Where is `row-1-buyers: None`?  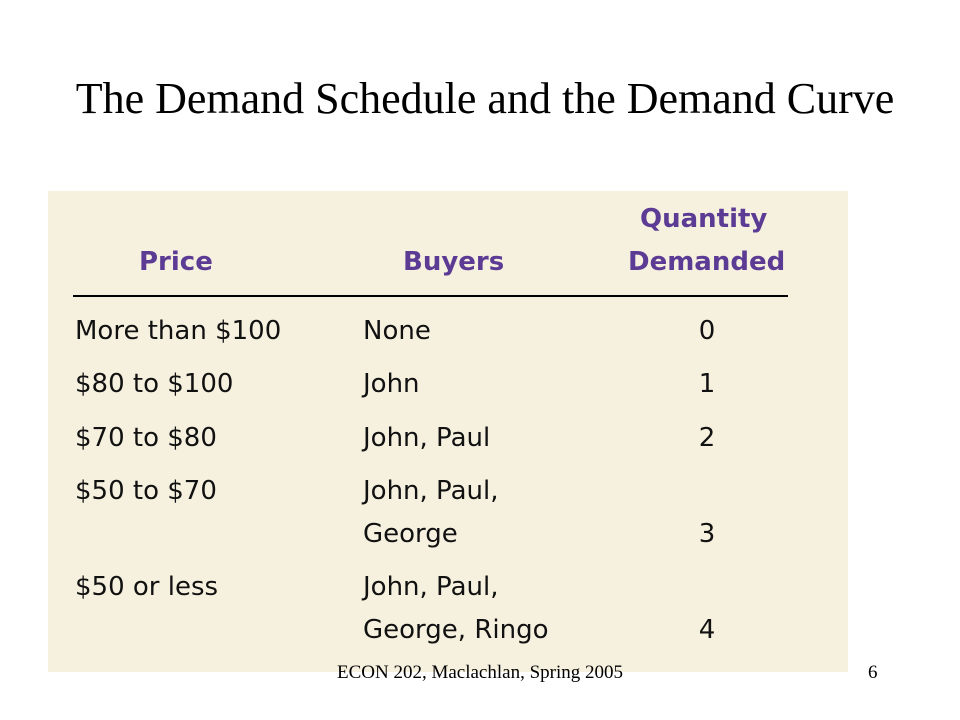 row-1-buyers: None is located at coordinates (397, 331).